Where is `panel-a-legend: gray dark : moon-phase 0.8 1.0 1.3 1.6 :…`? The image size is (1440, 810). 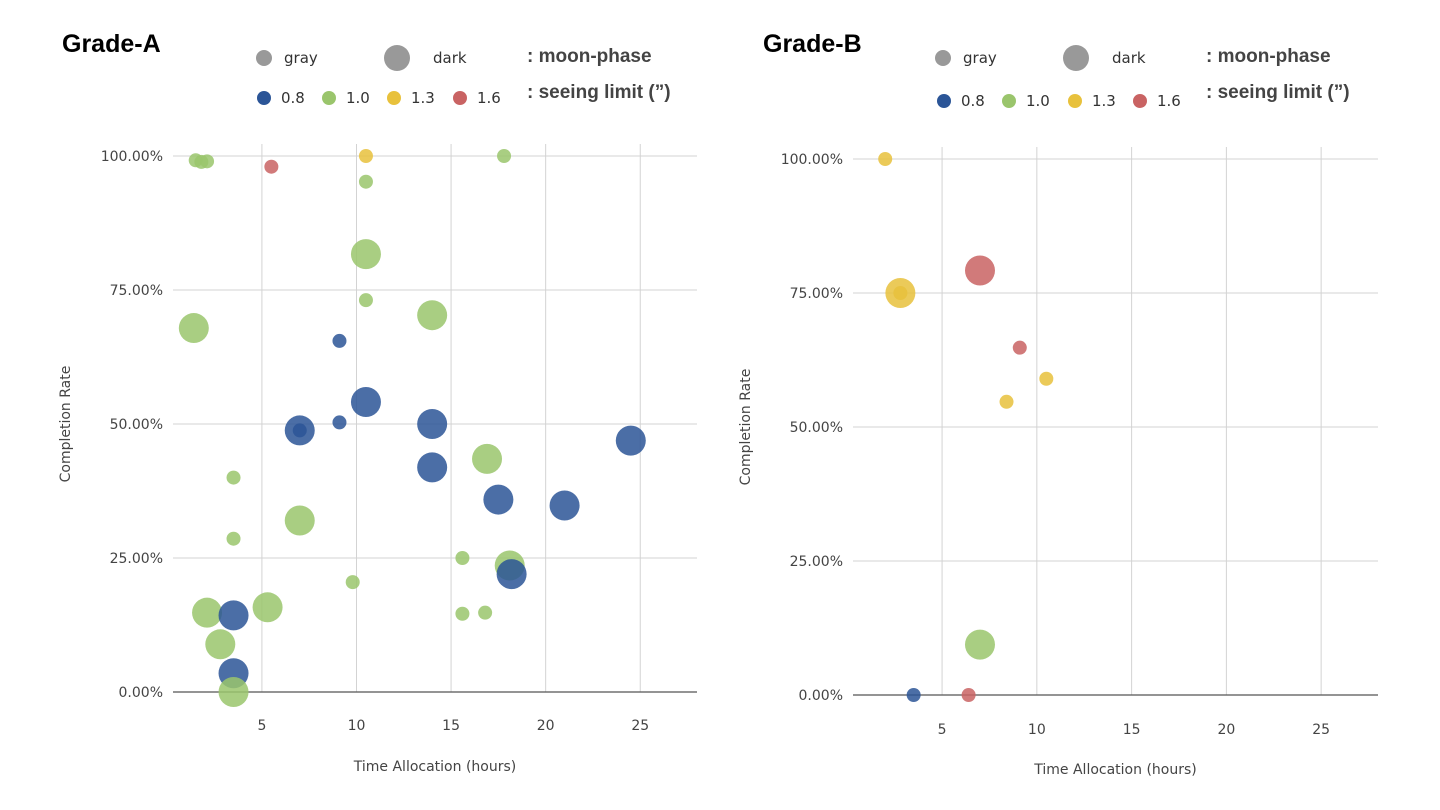 panel-a-legend: gray dark : moon-phase 0.8 1.0 1.3 1.6 :… is located at coordinates (463, 76).